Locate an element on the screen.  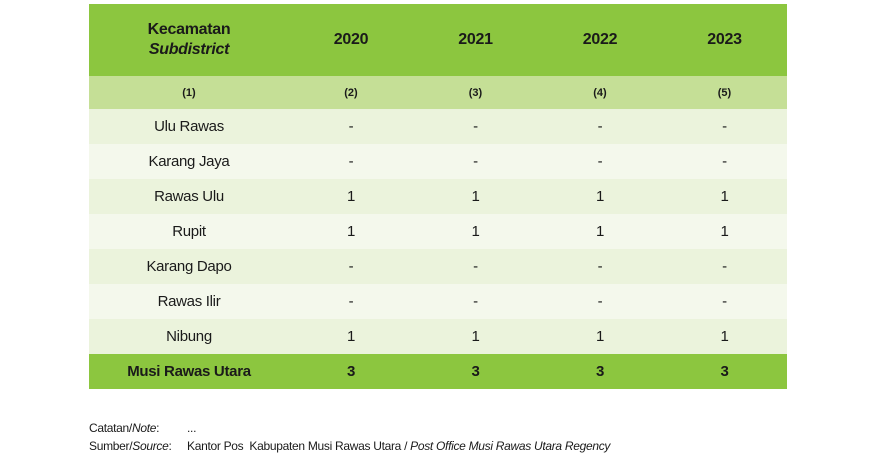
table-row: Rupit 1 1 1 1 is located at coordinates (438, 231).